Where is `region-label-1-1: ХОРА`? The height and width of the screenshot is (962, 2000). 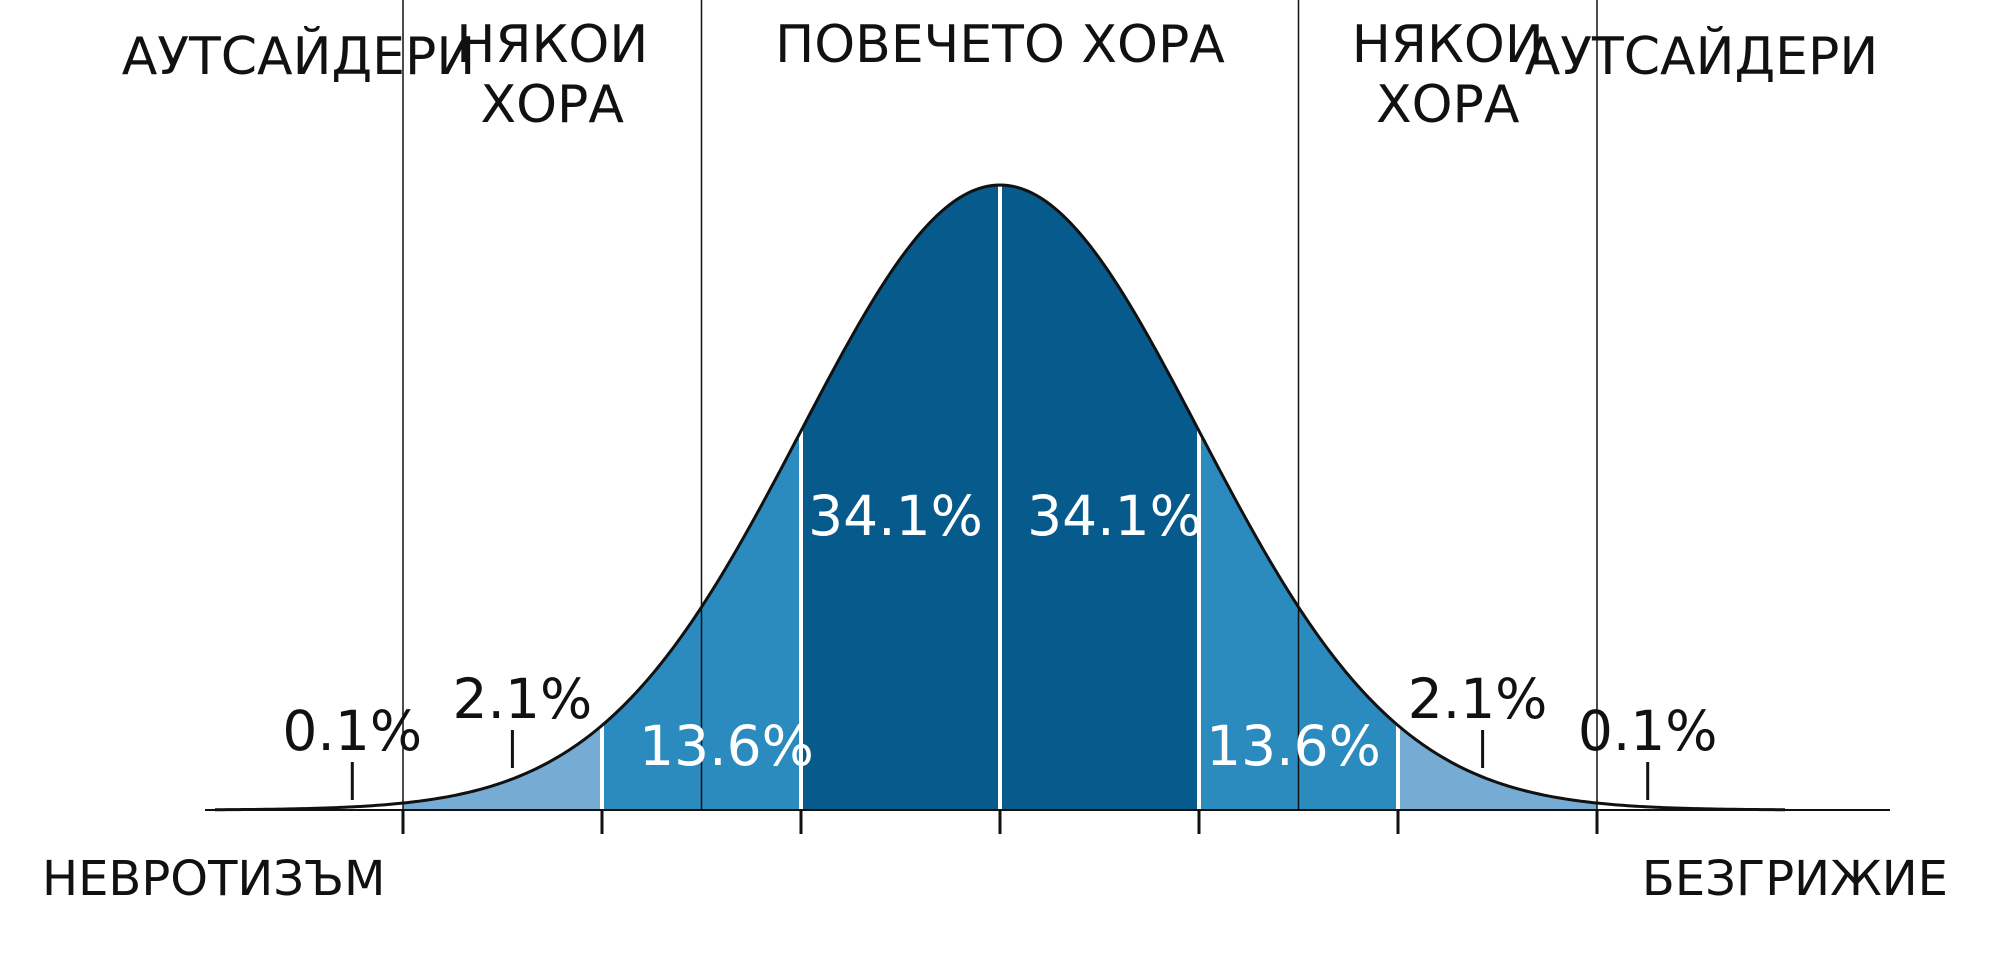 region-label-1-1: ХОРА is located at coordinates (553, 105).